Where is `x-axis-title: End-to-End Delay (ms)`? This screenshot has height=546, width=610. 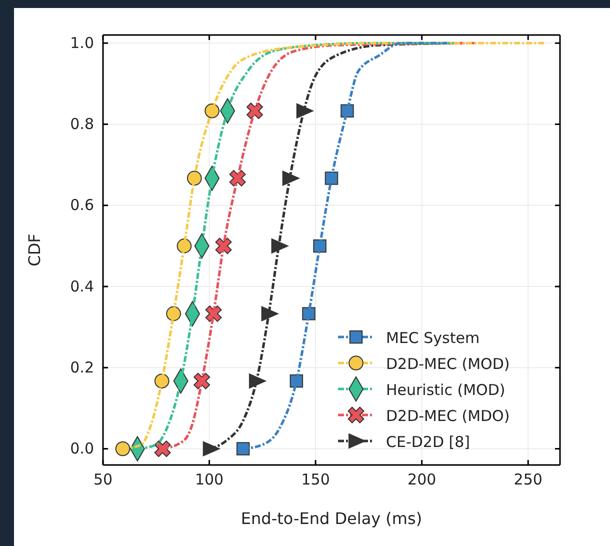
x-axis-title: End-to-End Delay (ms) is located at coordinates (331, 518).